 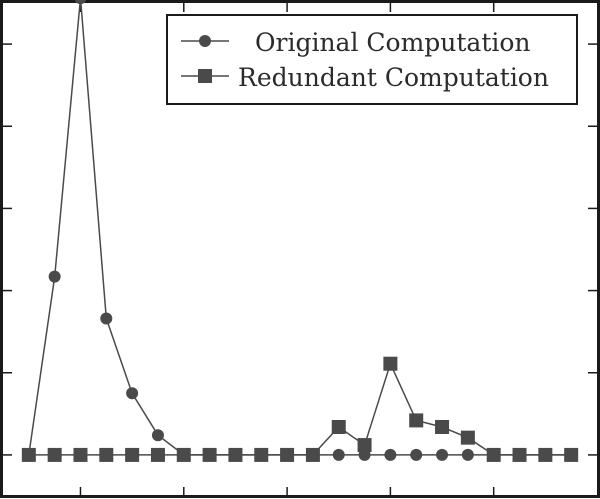 I want to click on legend-label-original: Original Computation, so click(x=393, y=42).